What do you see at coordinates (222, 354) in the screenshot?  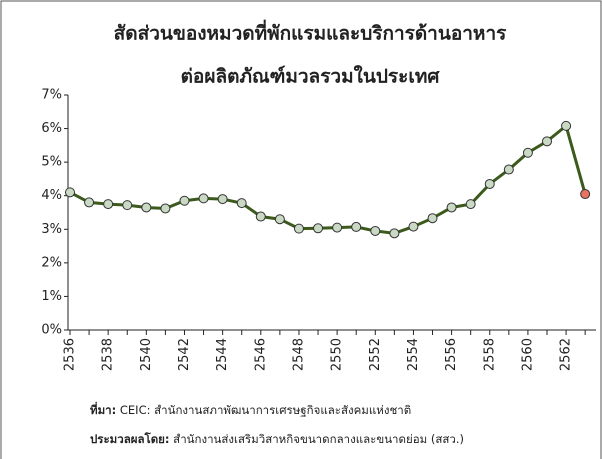 I see `x-tick-label: 2544` at bounding box center [222, 354].